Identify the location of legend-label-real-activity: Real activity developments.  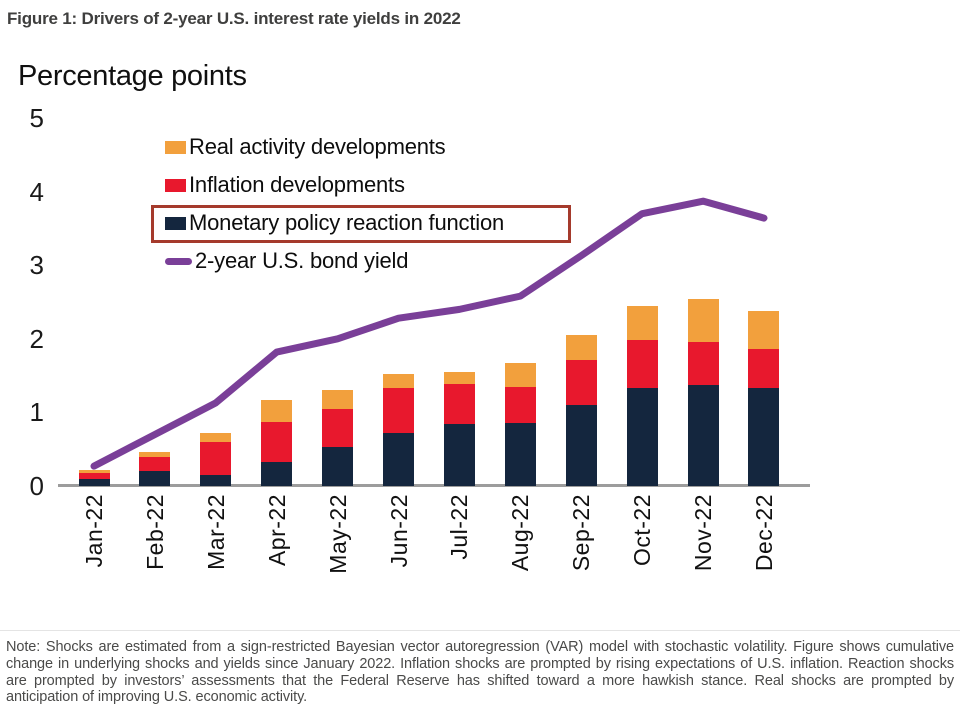
(317, 146).